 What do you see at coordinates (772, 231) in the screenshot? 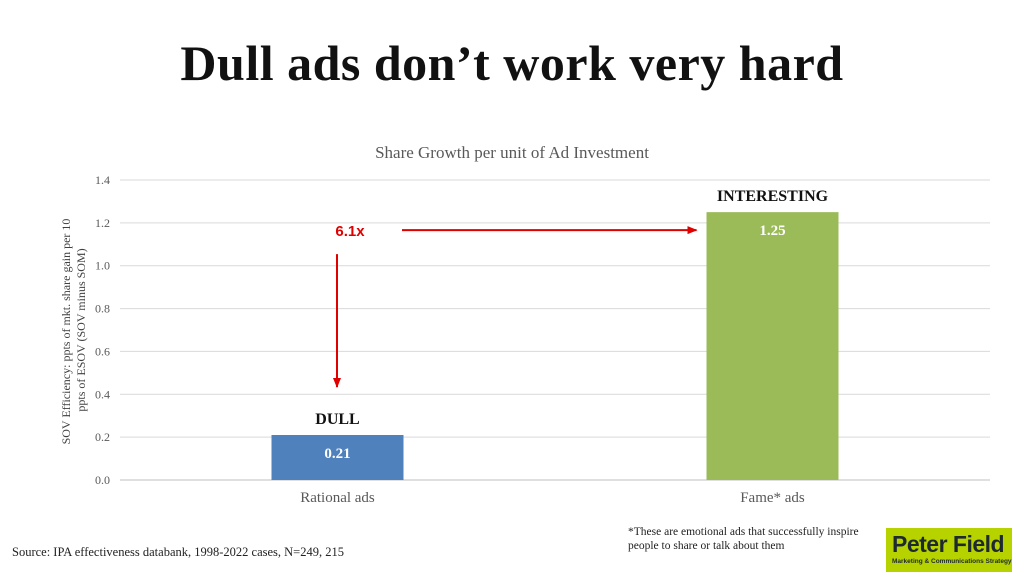
I see `bar-data-label: 1.25` at bounding box center [772, 231].